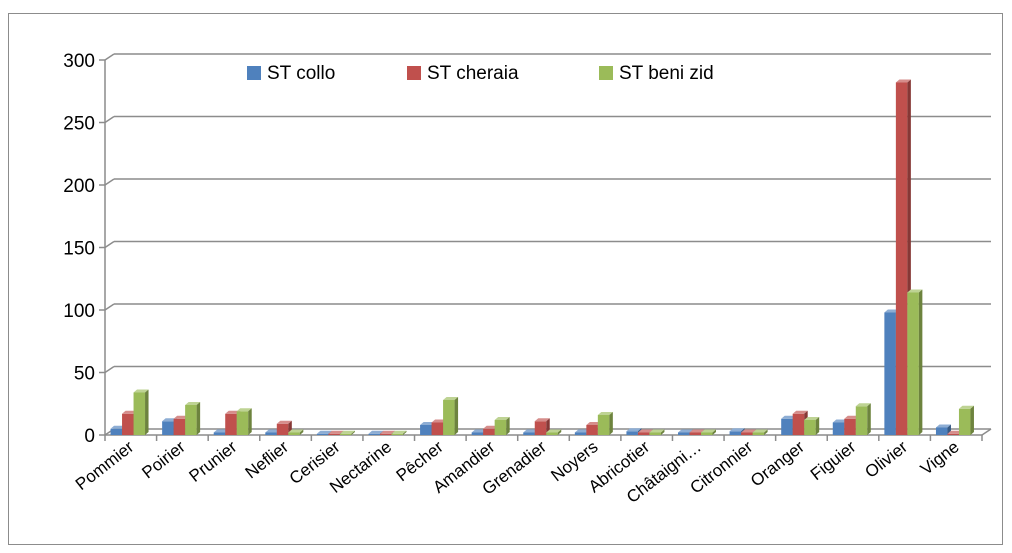  What do you see at coordinates (89, 436) in the screenshot?
I see `y-tick-label: 0` at bounding box center [89, 436].